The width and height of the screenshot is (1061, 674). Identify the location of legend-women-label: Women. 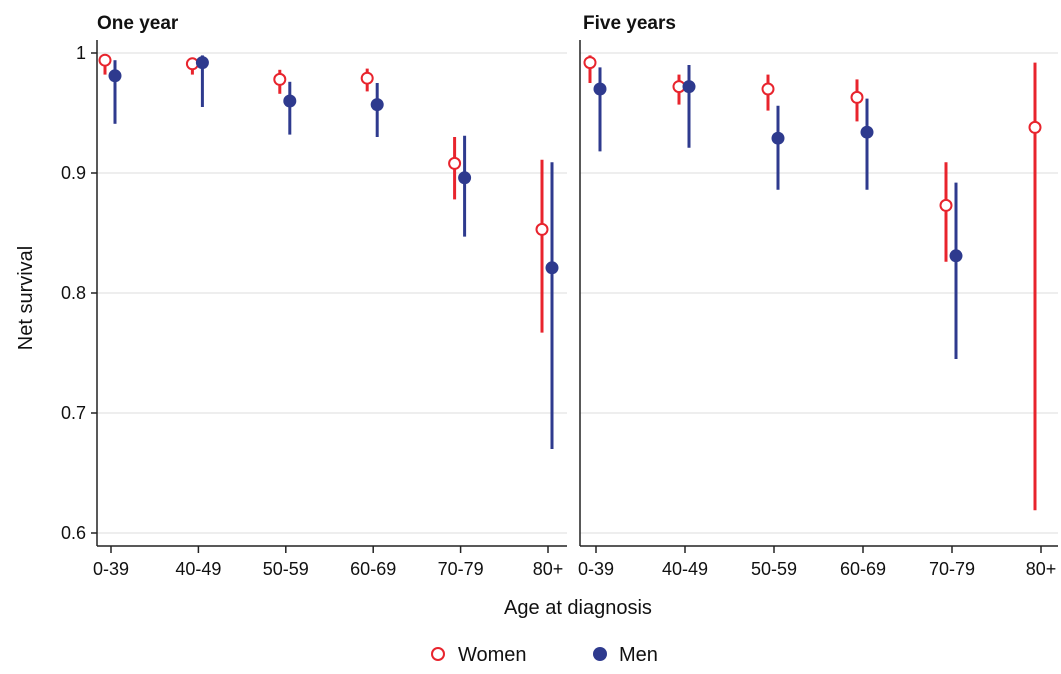
(492, 655).